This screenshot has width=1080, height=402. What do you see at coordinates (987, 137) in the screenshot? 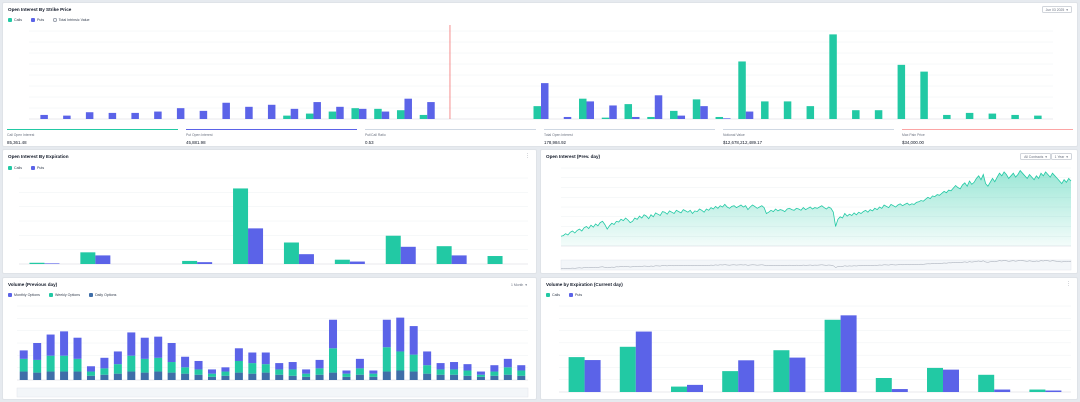
I see `stat-max-pain: Max Pain Price $34,000.00` at bounding box center [987, 137].